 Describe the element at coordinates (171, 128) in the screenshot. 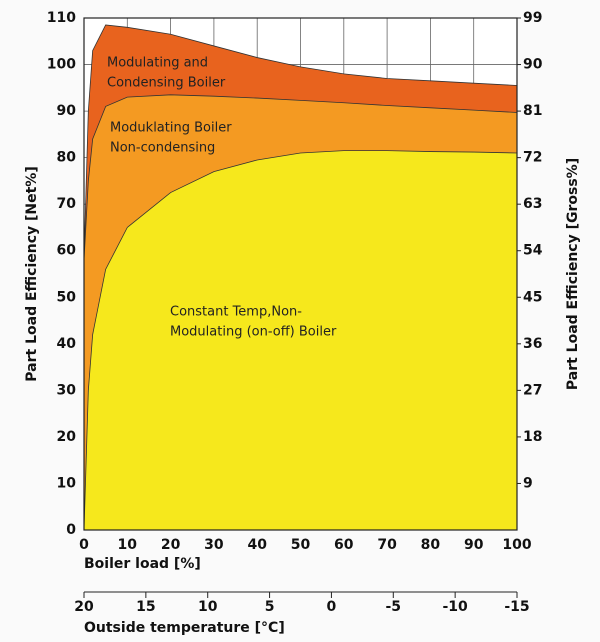

I see `area-label: Moduklating Boiler` at that location.